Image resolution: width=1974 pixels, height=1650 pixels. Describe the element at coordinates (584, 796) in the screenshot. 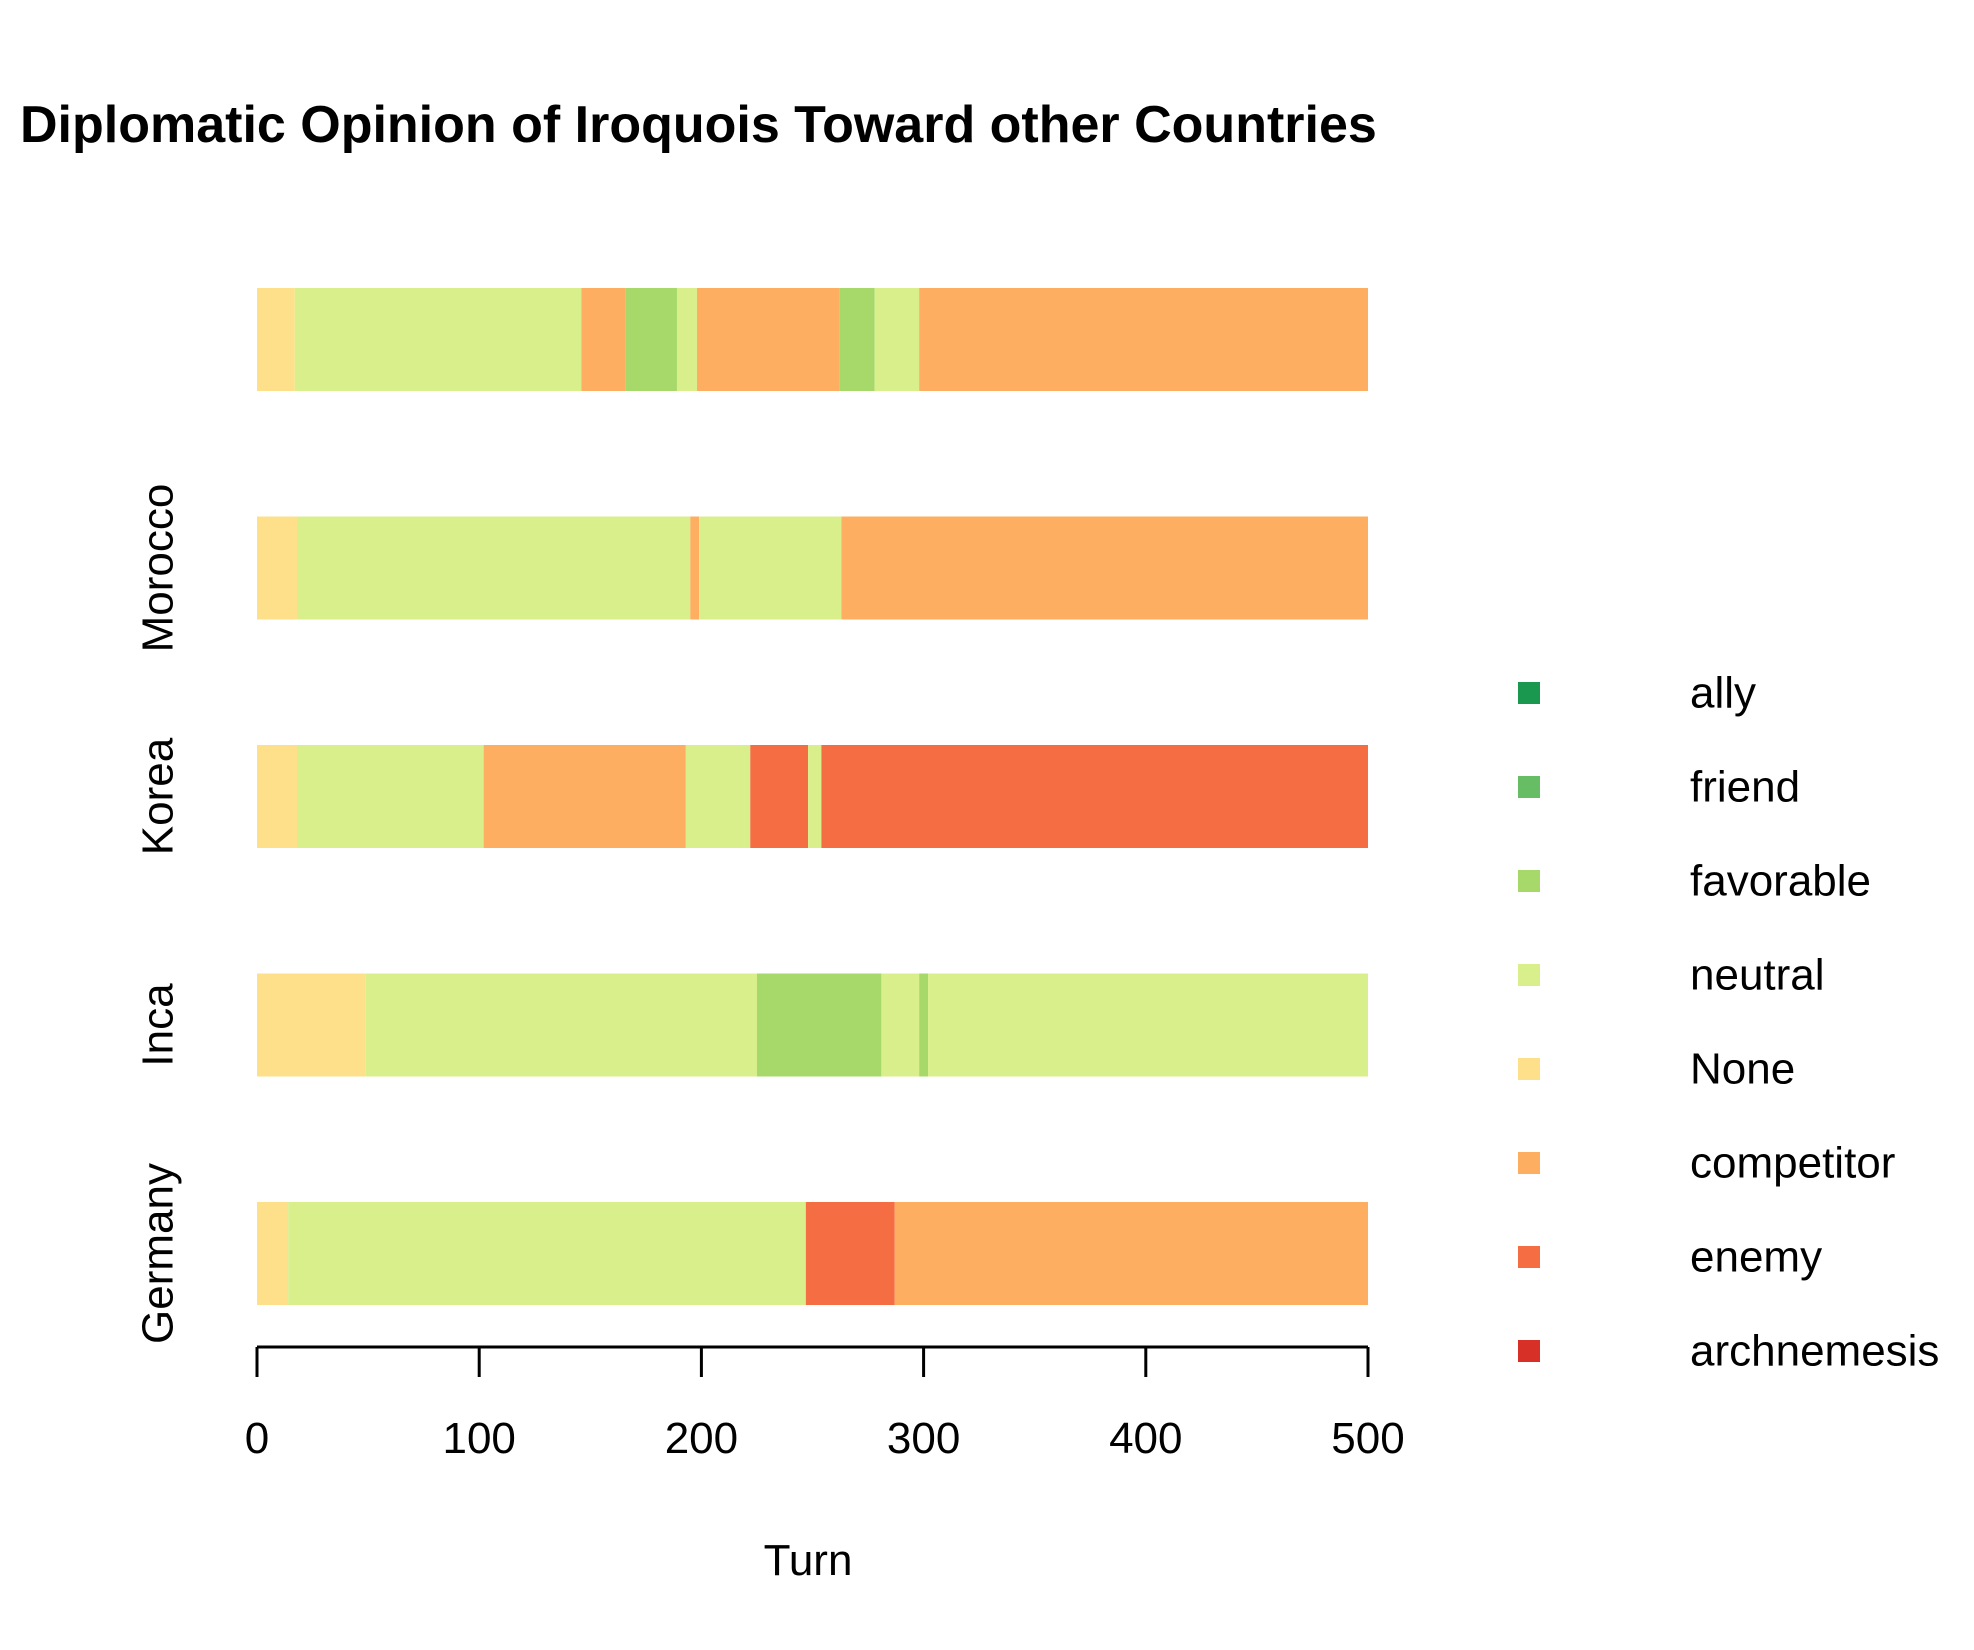

I see `bar-segment-korea-2-competitor` at that location.